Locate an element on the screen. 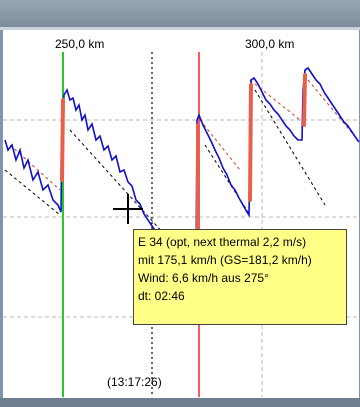  x-tick-label: 300,0 km is located at coordinates (269, 44).